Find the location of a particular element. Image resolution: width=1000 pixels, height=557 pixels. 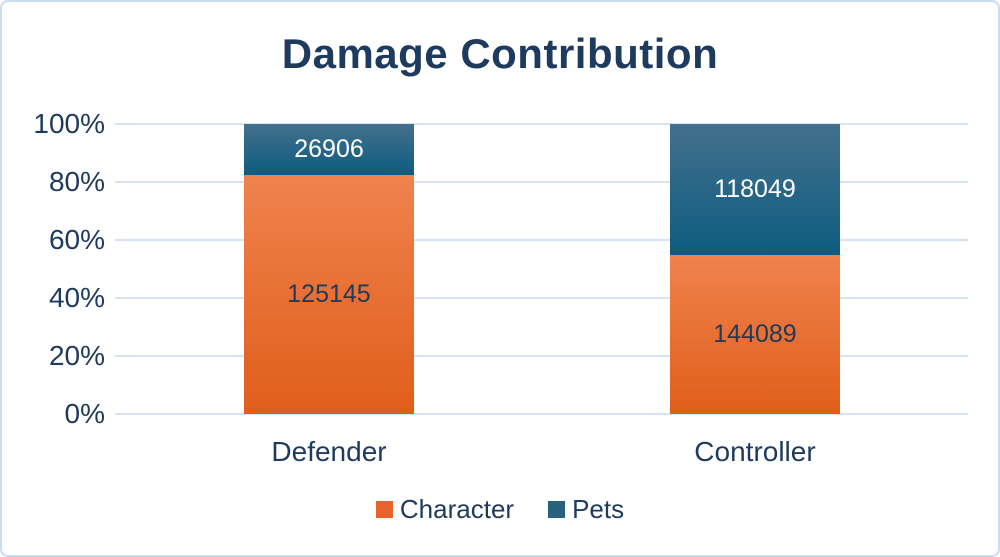

data-label-controller-character: 144089 is located at coordinates (755, 333).